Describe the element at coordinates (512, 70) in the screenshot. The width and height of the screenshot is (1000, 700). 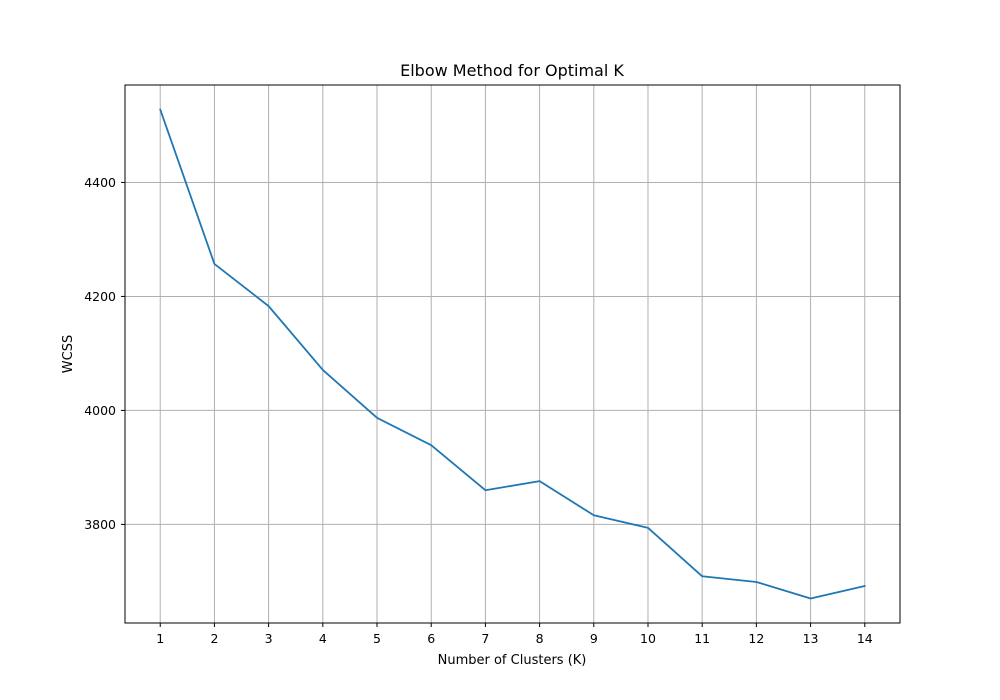
I see `chart-title: Elbow Method for Optimal K` at that location.